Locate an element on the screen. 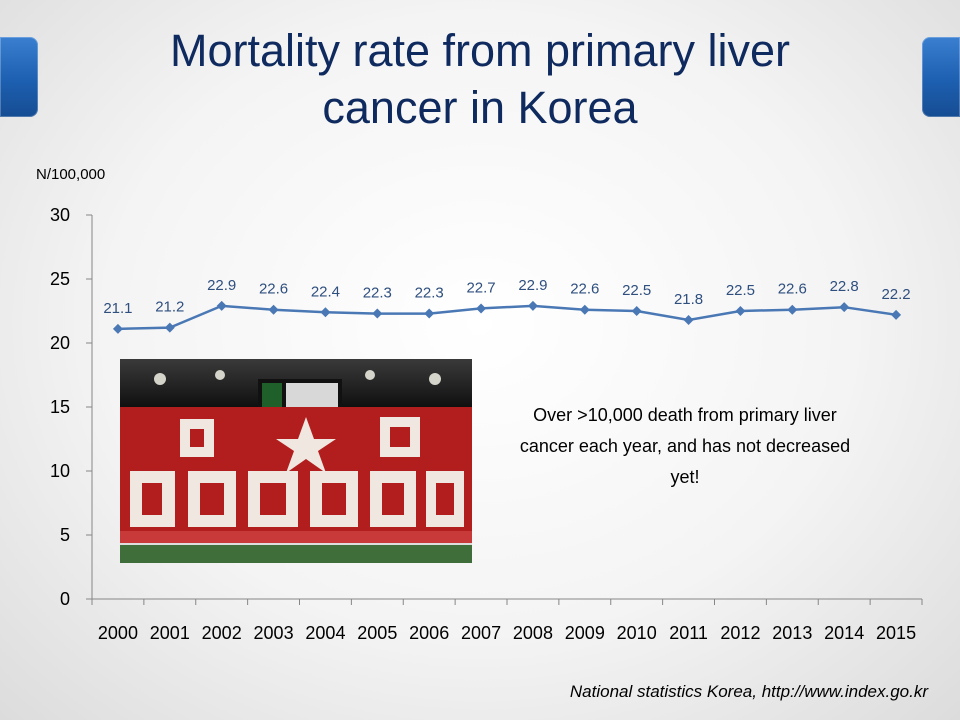 This screenshot has width=960, height=720. x-tick-label: 2009 is located at coordinates (585, 633).